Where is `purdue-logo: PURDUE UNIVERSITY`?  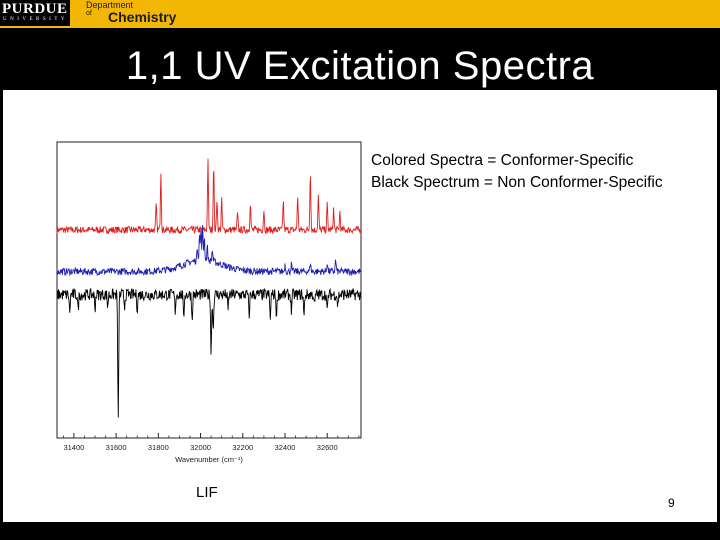
purdue-logo: PURDUE UNIVERSITY is located at coordinates (35, 13).